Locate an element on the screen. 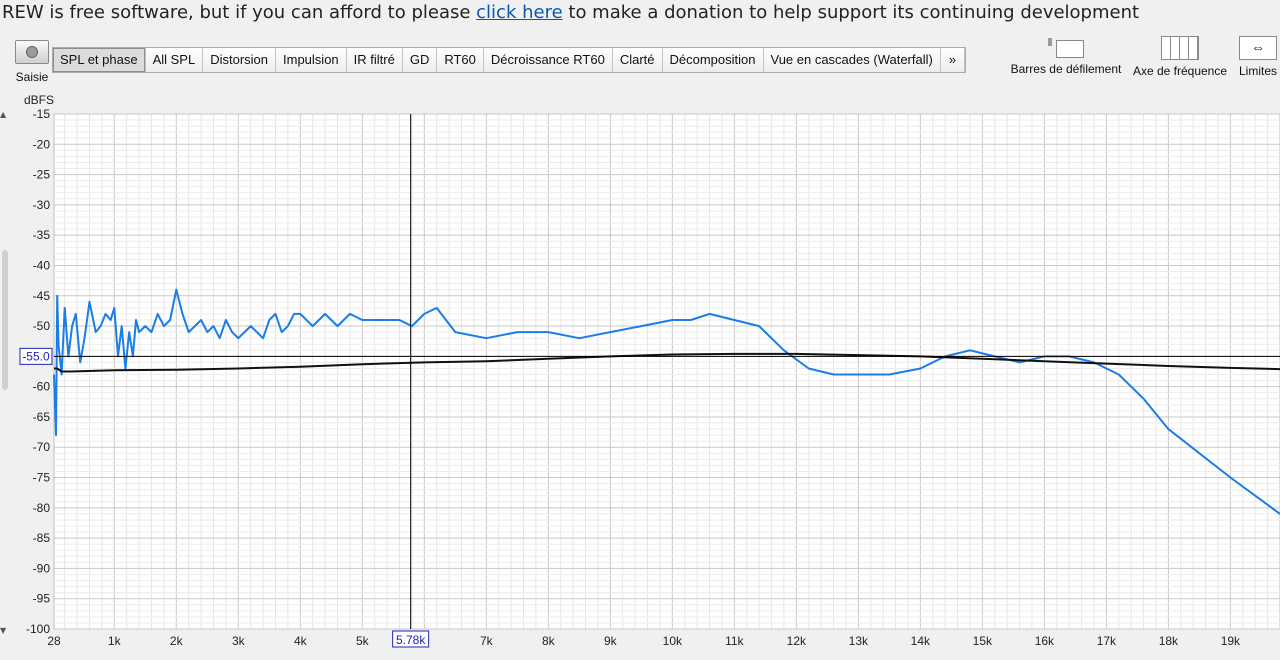  limits-button: ⇔ Limites is located at coordinates (1256, 57).